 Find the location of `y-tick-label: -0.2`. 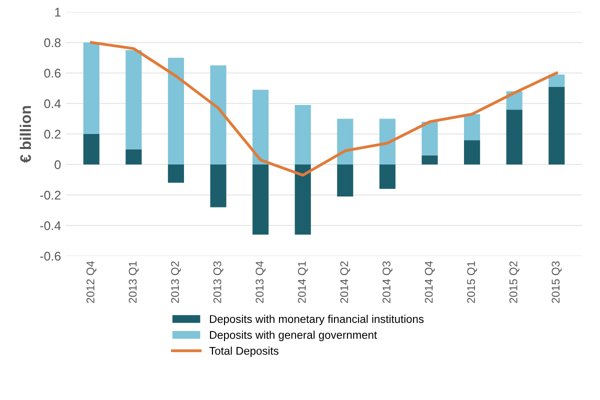

y-tick-label: -0.2 is located at coordinates (50, 195).